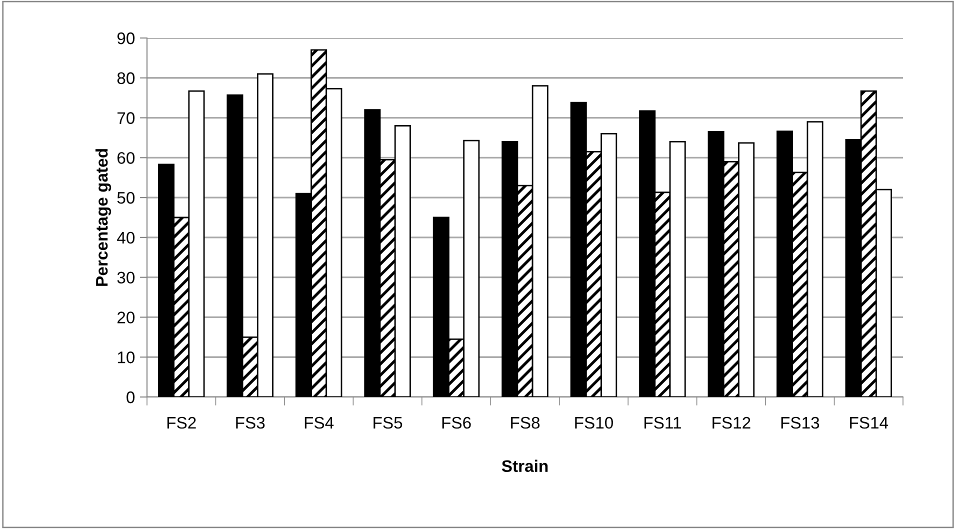  What do you see at coordinates (662, 422) in the screenshot?
I see `x-tick-label: FS11` at bounding box center [662, 422].